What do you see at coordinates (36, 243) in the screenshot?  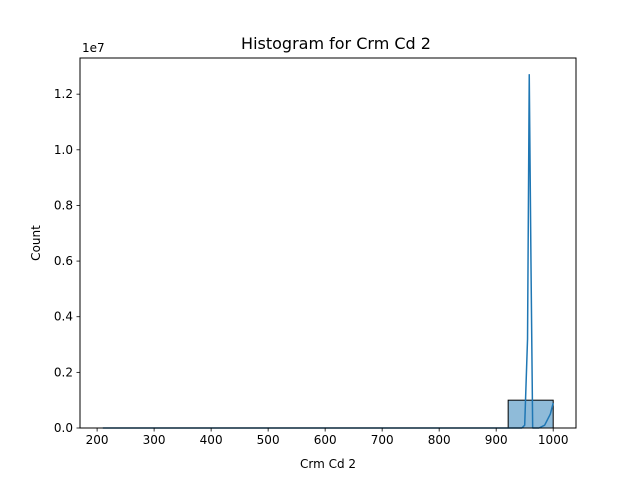 I see `y-axis-label: Count` at bounding box center [36, 243].